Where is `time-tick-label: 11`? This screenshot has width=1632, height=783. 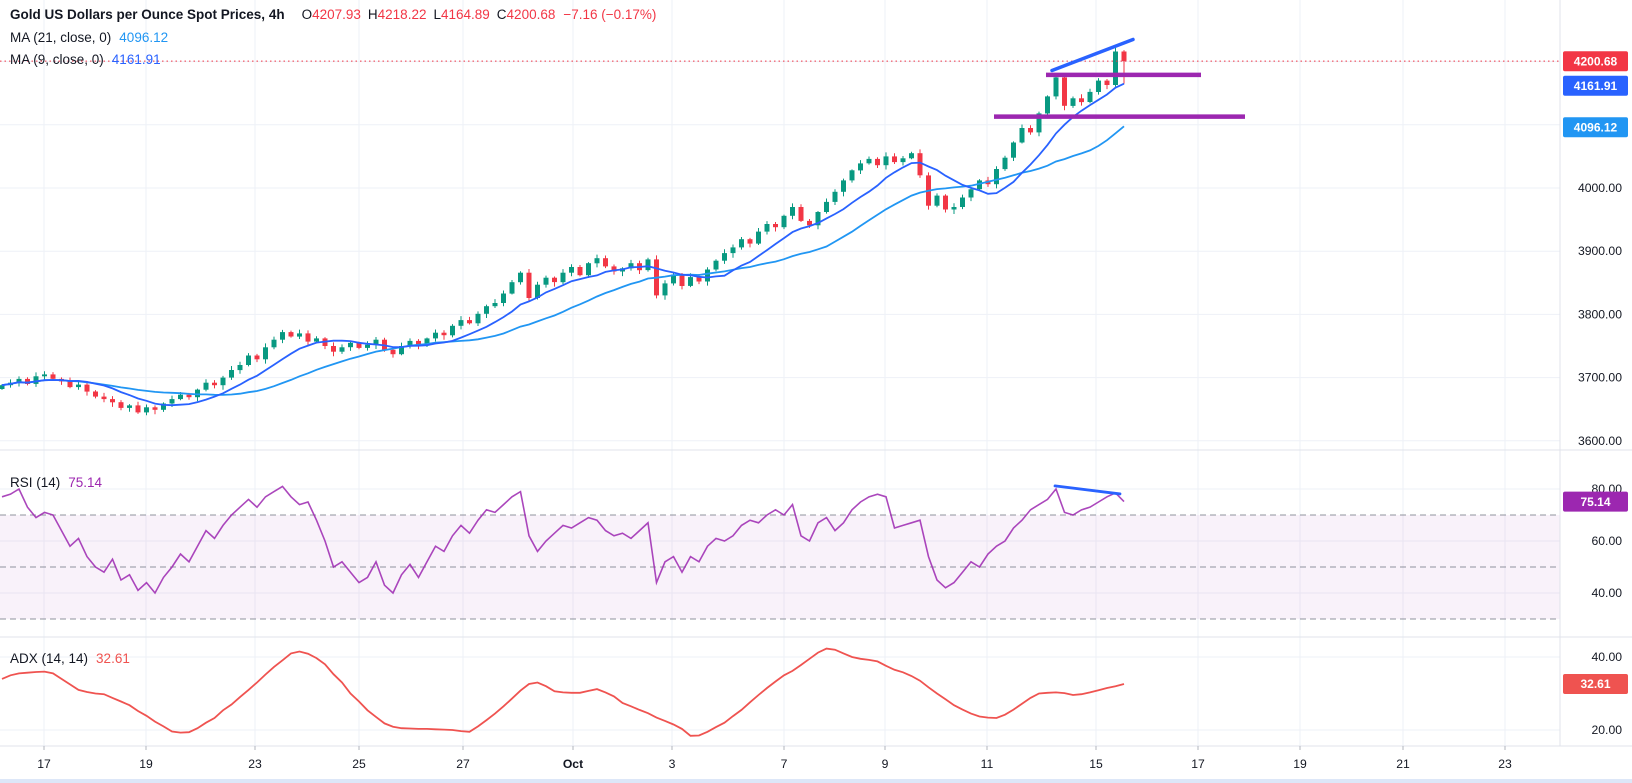 time-tick-label: 11 is located at coordinates (987, 764).